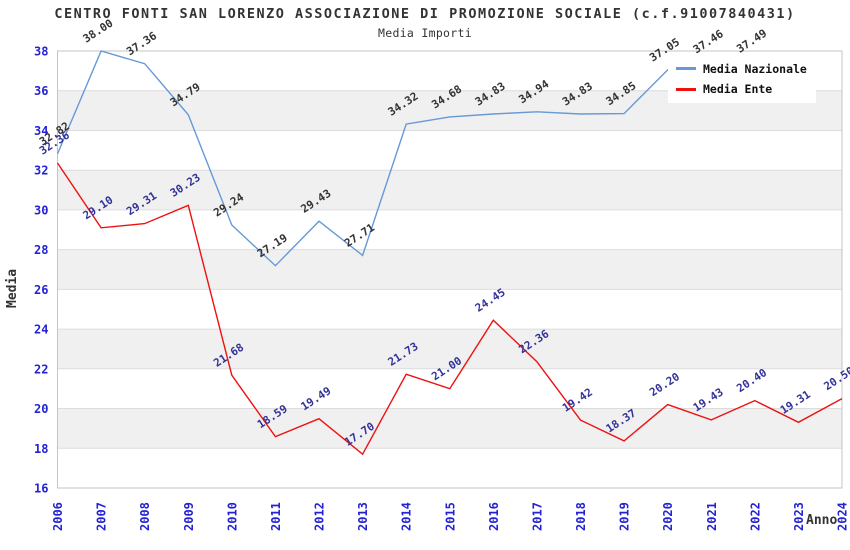 This screenshot has height=550, width=850. I want to click on x-tick-label: 2011, so click(276, 516).